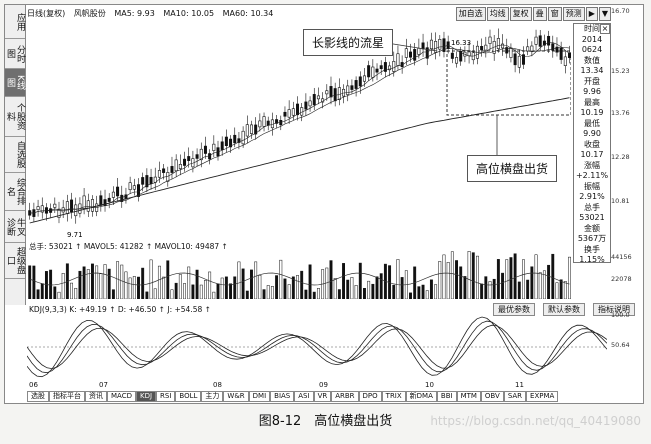 The image size is (651, 444). What do you see at coordinates (15, 117) in the screenshot?
I see `sidebar-item: 个股资料` at bounding box center [15, 117].